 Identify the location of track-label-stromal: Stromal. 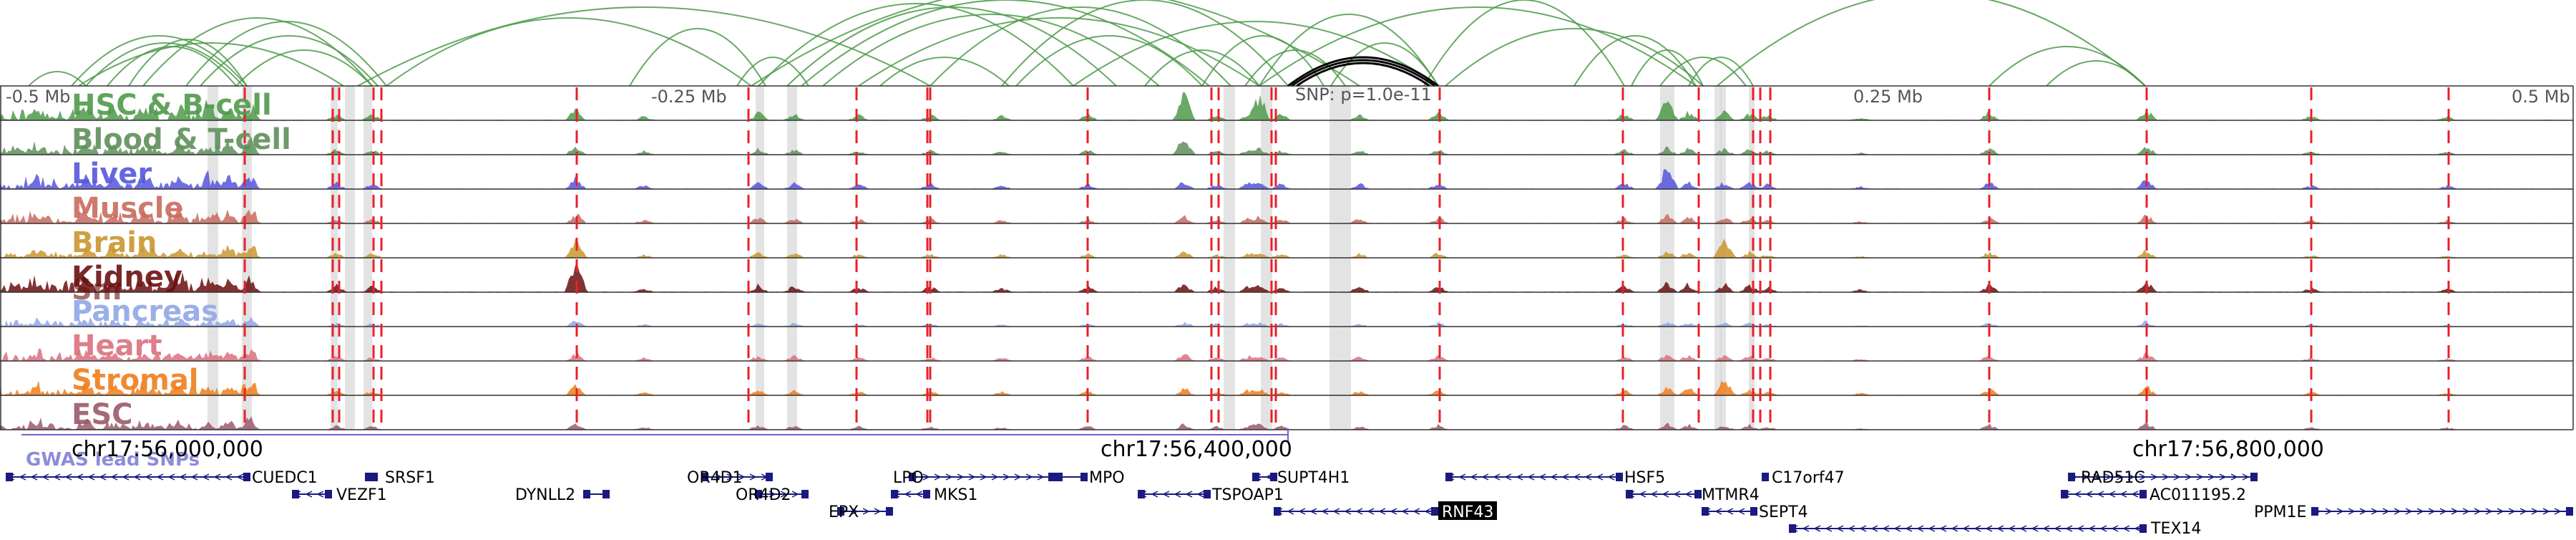
(135, 380).